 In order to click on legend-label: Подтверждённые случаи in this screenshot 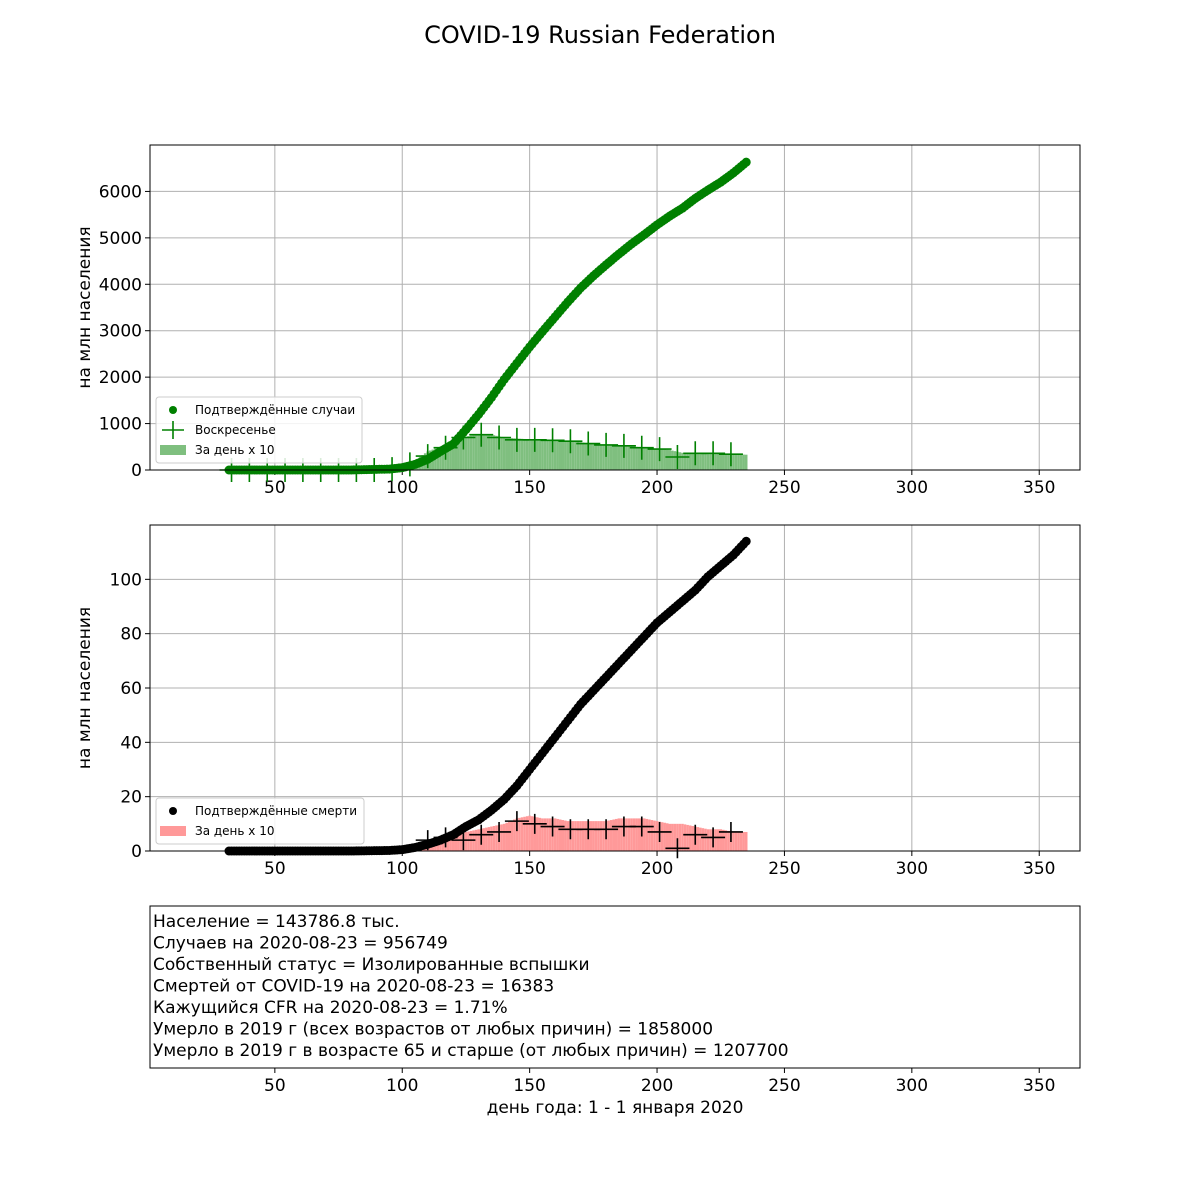, I will do `click(275, 410)`.